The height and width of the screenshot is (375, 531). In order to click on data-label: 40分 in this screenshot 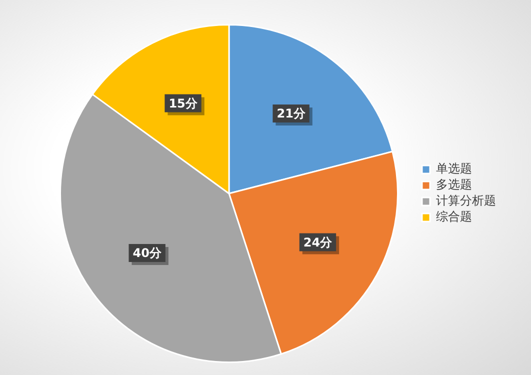, I will do `click(147, 253)`.